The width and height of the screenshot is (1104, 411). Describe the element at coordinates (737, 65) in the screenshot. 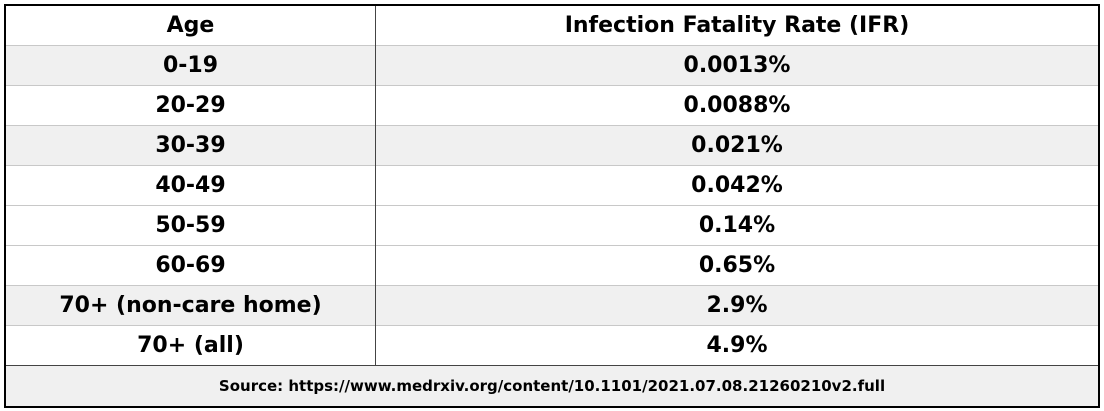

I see `ifr-cell: 0.0013%` at that location.